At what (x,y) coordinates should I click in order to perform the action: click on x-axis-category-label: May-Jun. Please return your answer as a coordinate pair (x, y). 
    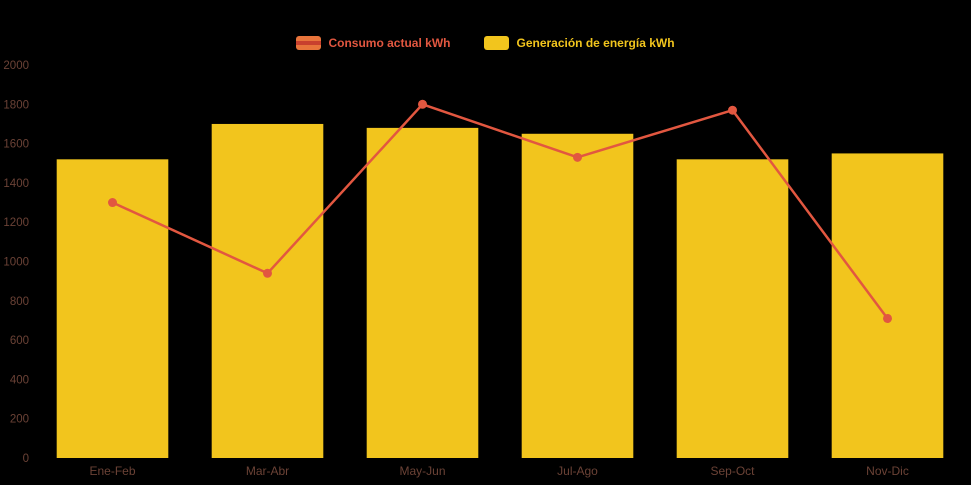
    Looking at the image, I should click on (422, 471).